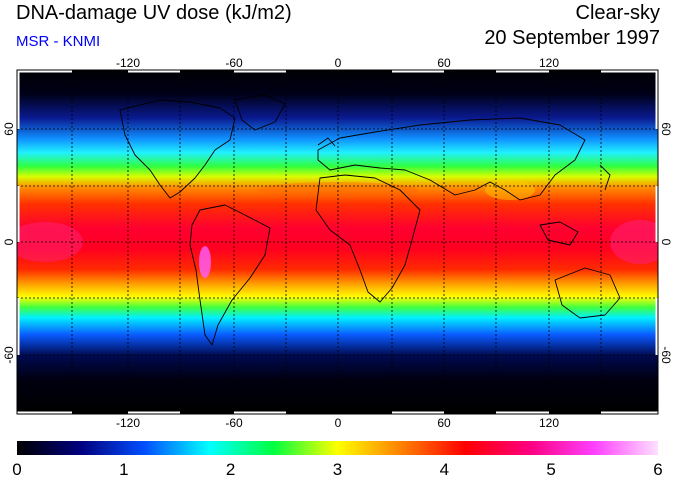 This screenshot has width=678, height=480. I want to click on colorbar-tick-label: 0, so click(16, 469).